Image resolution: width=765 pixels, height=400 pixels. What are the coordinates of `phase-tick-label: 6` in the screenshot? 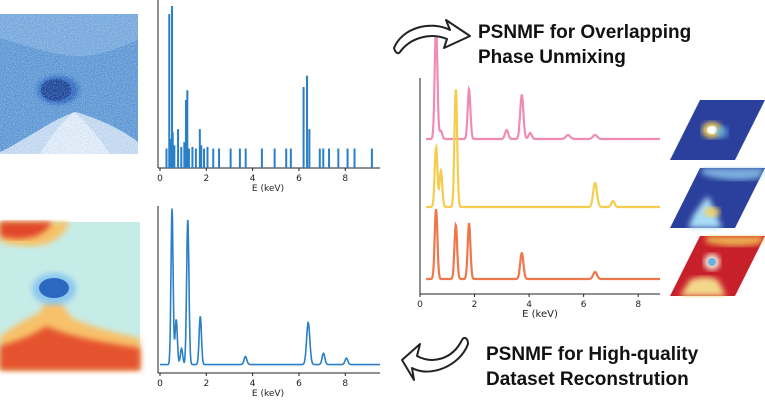 It's located at (584, 305).